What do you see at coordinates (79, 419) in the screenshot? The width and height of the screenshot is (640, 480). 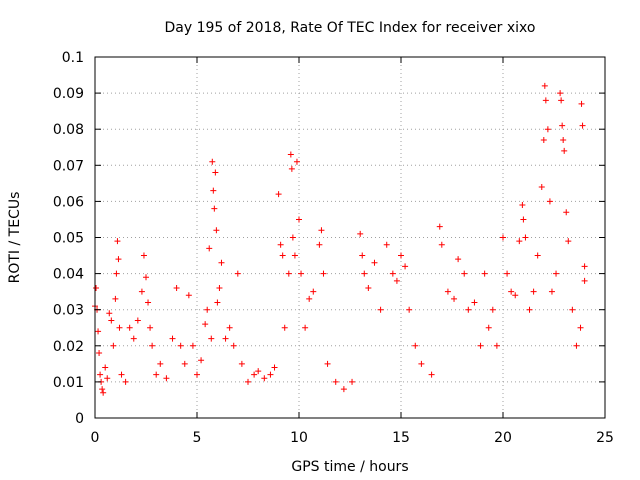 I see `y-tick-label: 0` at bounding box center [79, 419].